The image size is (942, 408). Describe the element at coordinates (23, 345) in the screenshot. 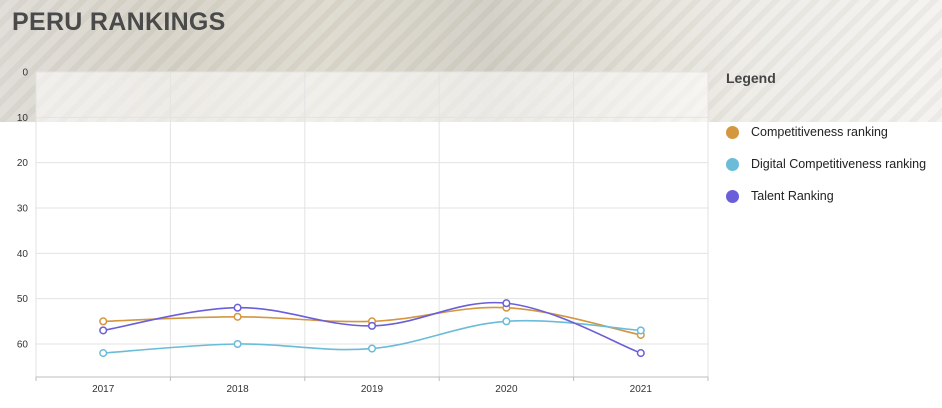

I see `y-tick-label: 60` at that location.